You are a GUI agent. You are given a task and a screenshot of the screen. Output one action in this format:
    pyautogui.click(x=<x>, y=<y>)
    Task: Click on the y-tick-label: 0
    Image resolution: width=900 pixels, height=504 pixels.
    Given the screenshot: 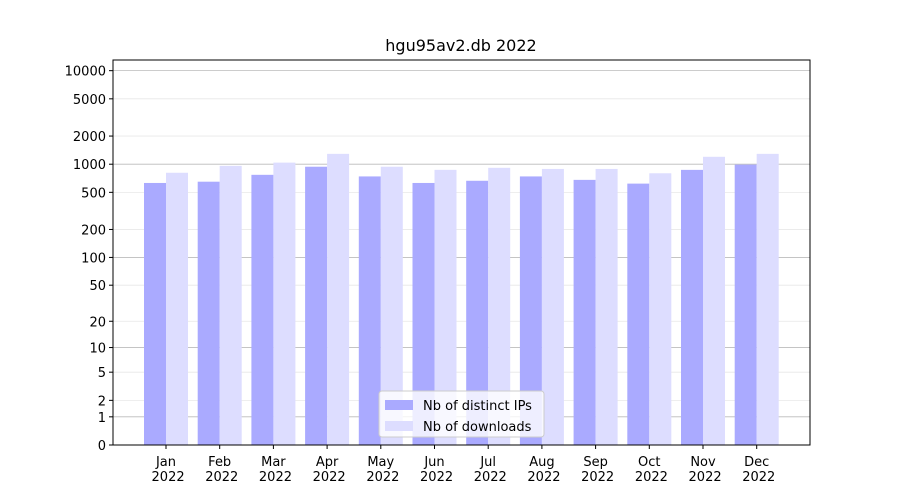 What is the action you would take?
    pyautogui.click(x=102, y=446)
    